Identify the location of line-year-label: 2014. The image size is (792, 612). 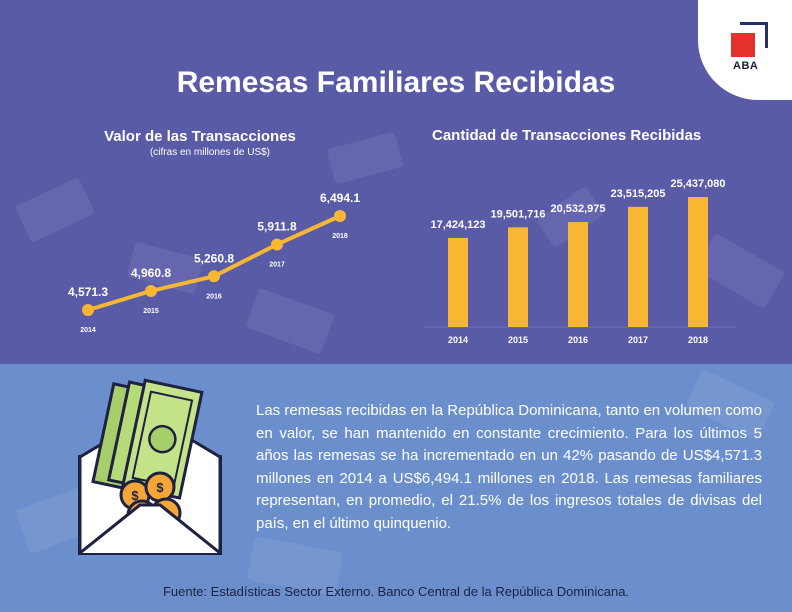
(88, 330).